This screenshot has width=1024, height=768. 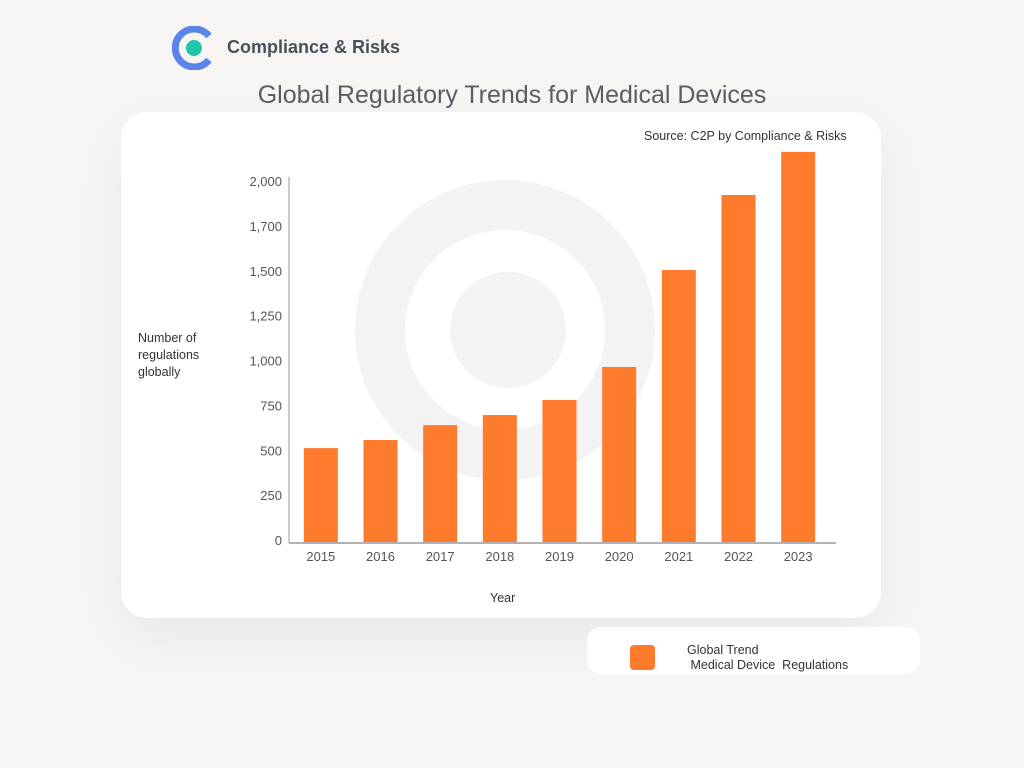 I want to click on x-tick-label: 2016, so click(x=380, y=556).